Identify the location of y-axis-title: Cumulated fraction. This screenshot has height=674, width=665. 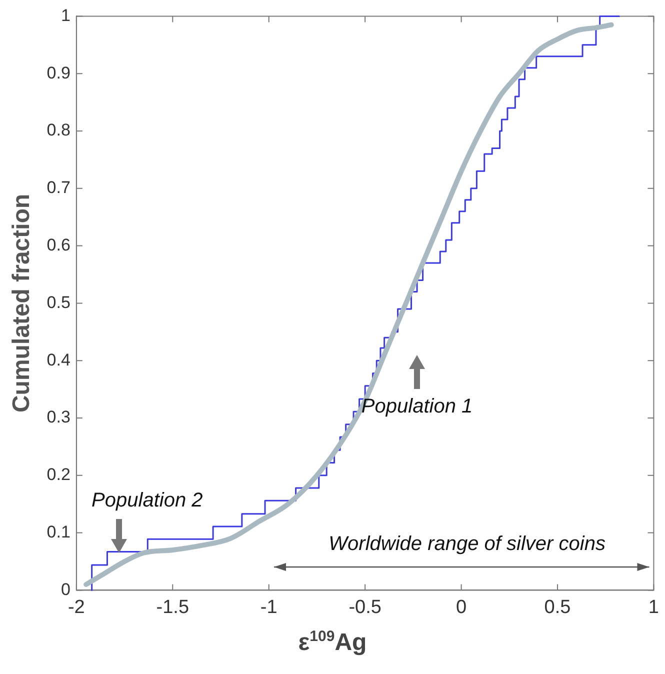
(22, 303).